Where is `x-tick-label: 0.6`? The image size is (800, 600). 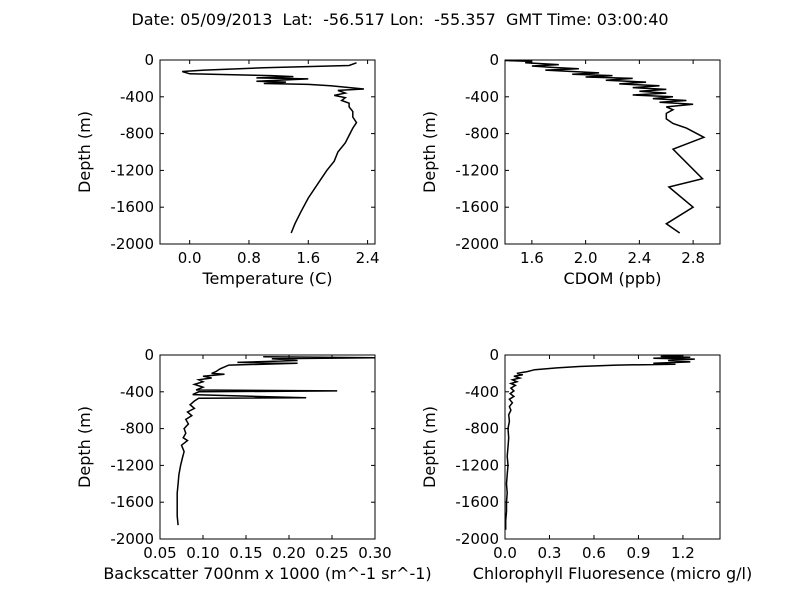 x-tick-label: 0.6 is located at coordinates (594, 553).